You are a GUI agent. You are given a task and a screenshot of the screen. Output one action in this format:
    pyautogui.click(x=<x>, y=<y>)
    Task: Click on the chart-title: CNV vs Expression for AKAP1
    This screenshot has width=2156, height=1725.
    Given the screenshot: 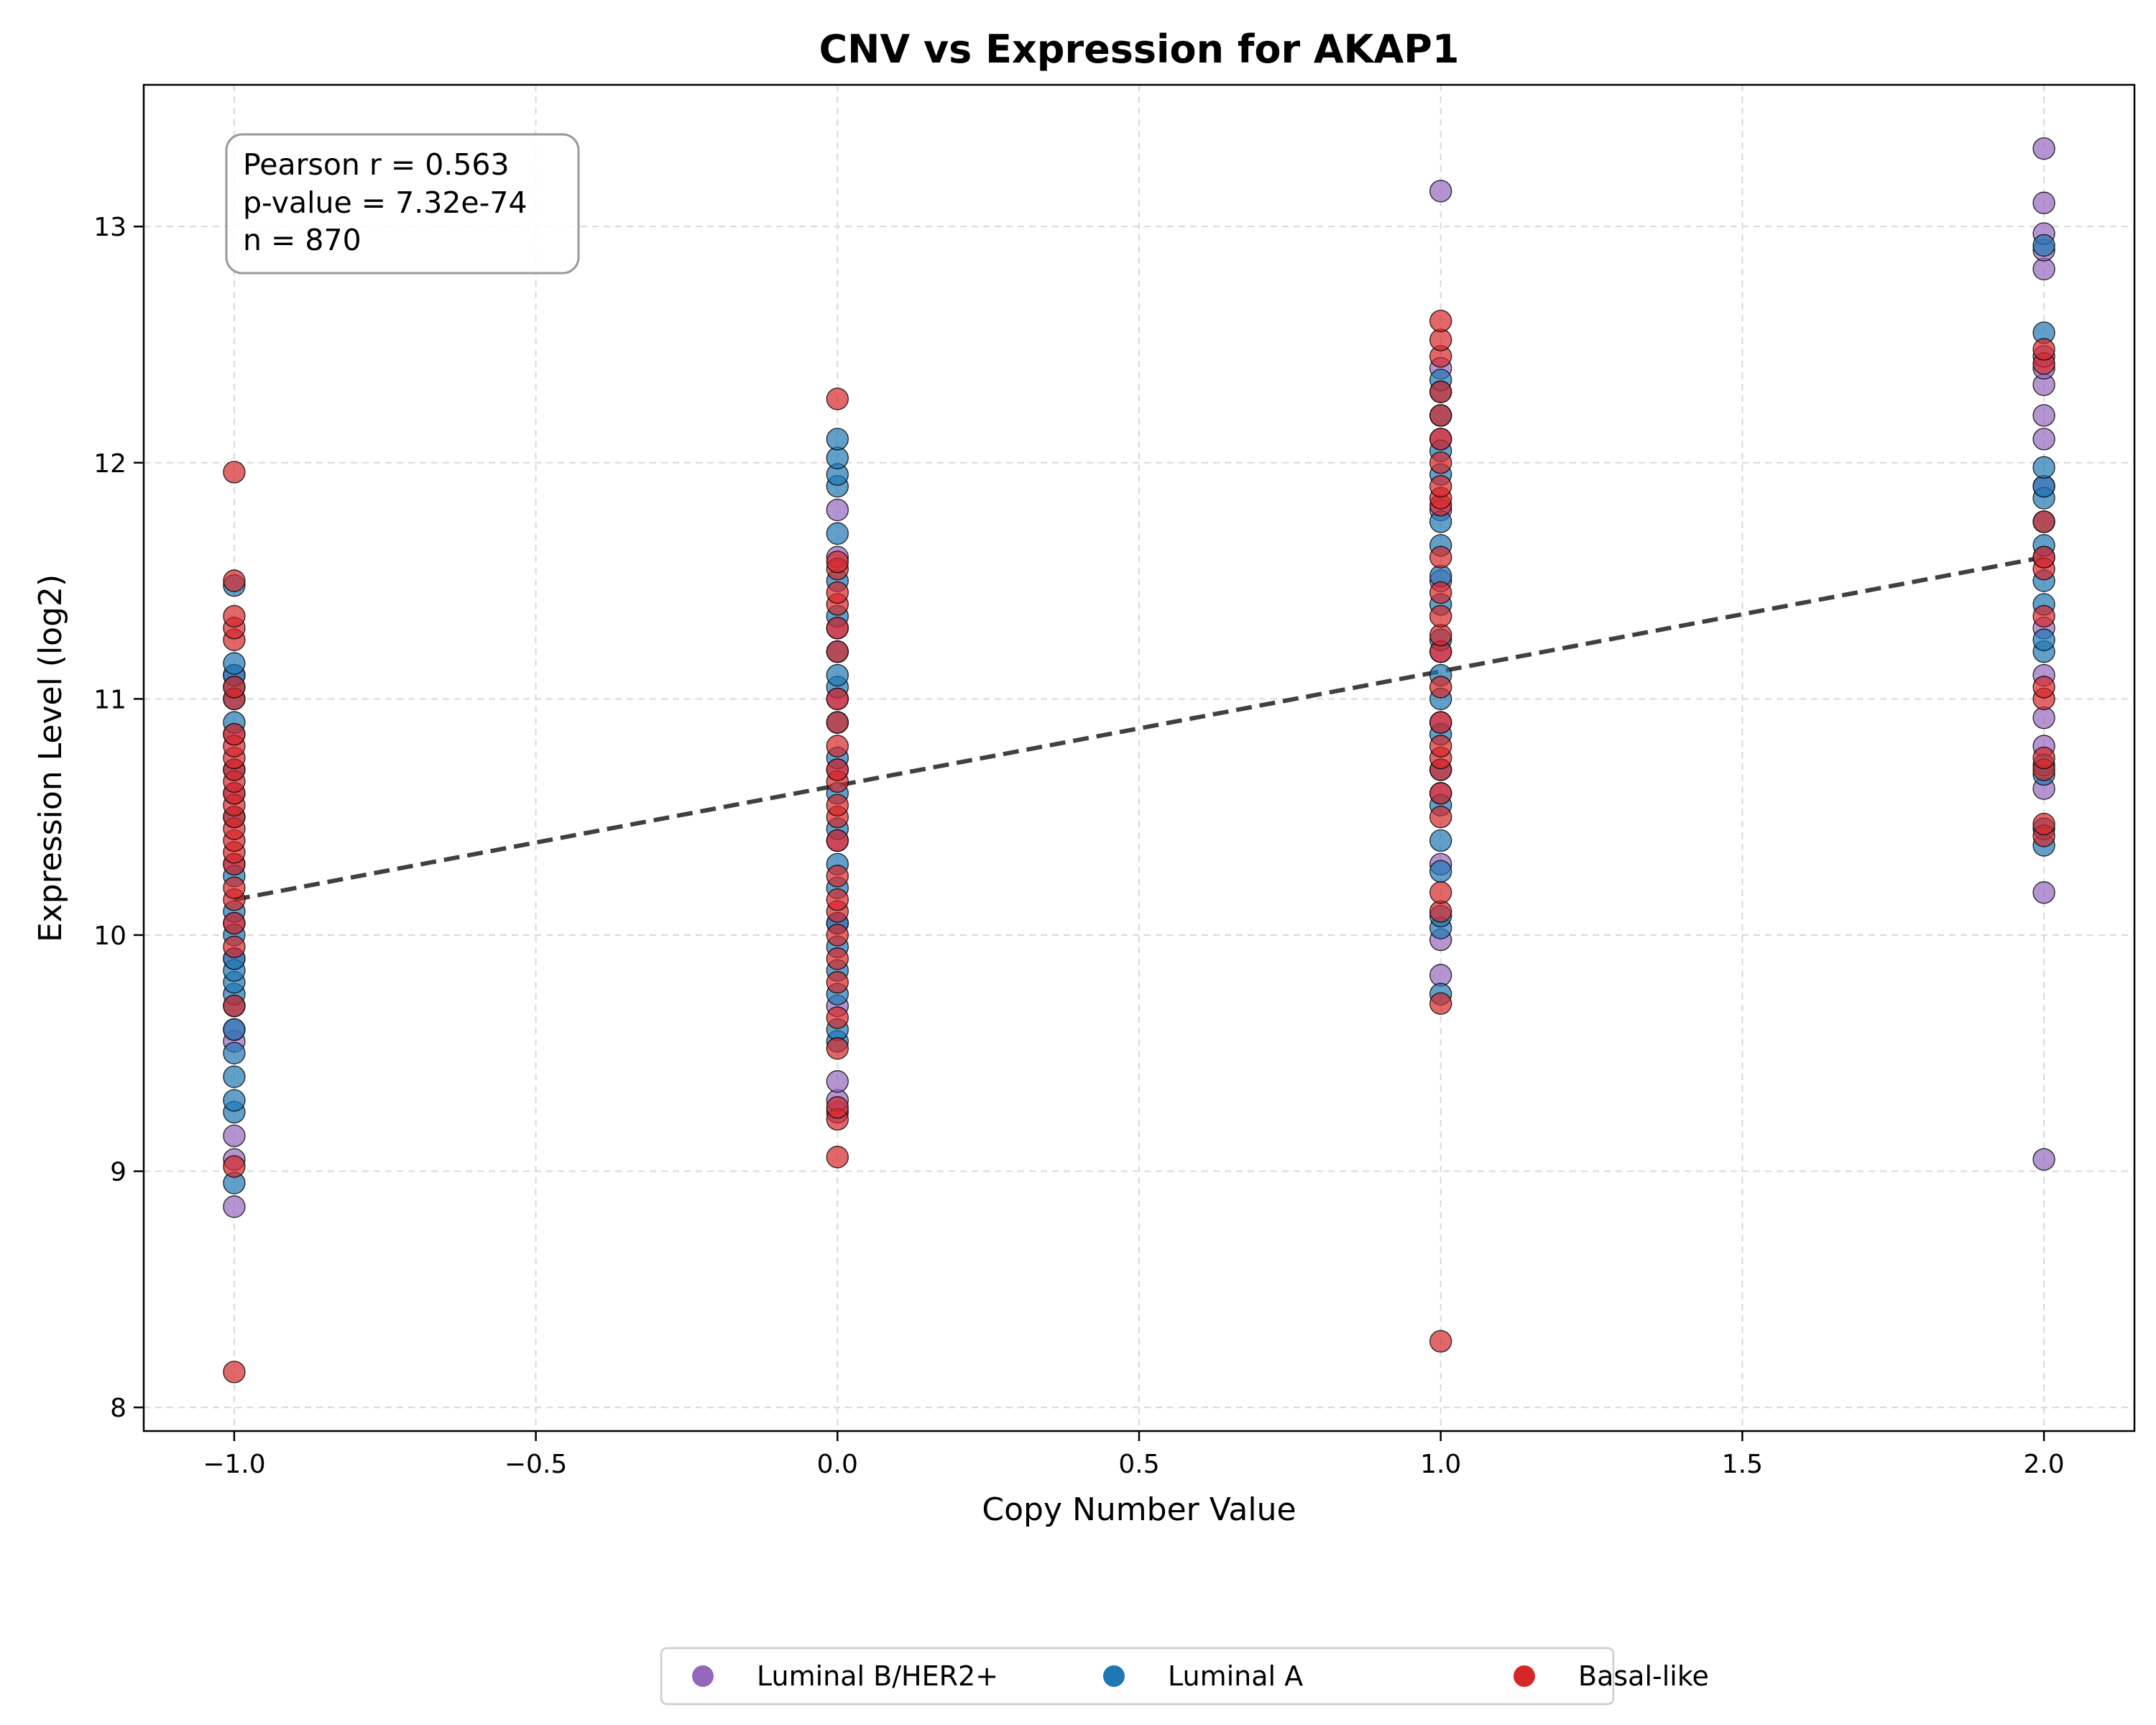 What is the action you would take?
    pyautogui.click(x=1139, y=49)
    